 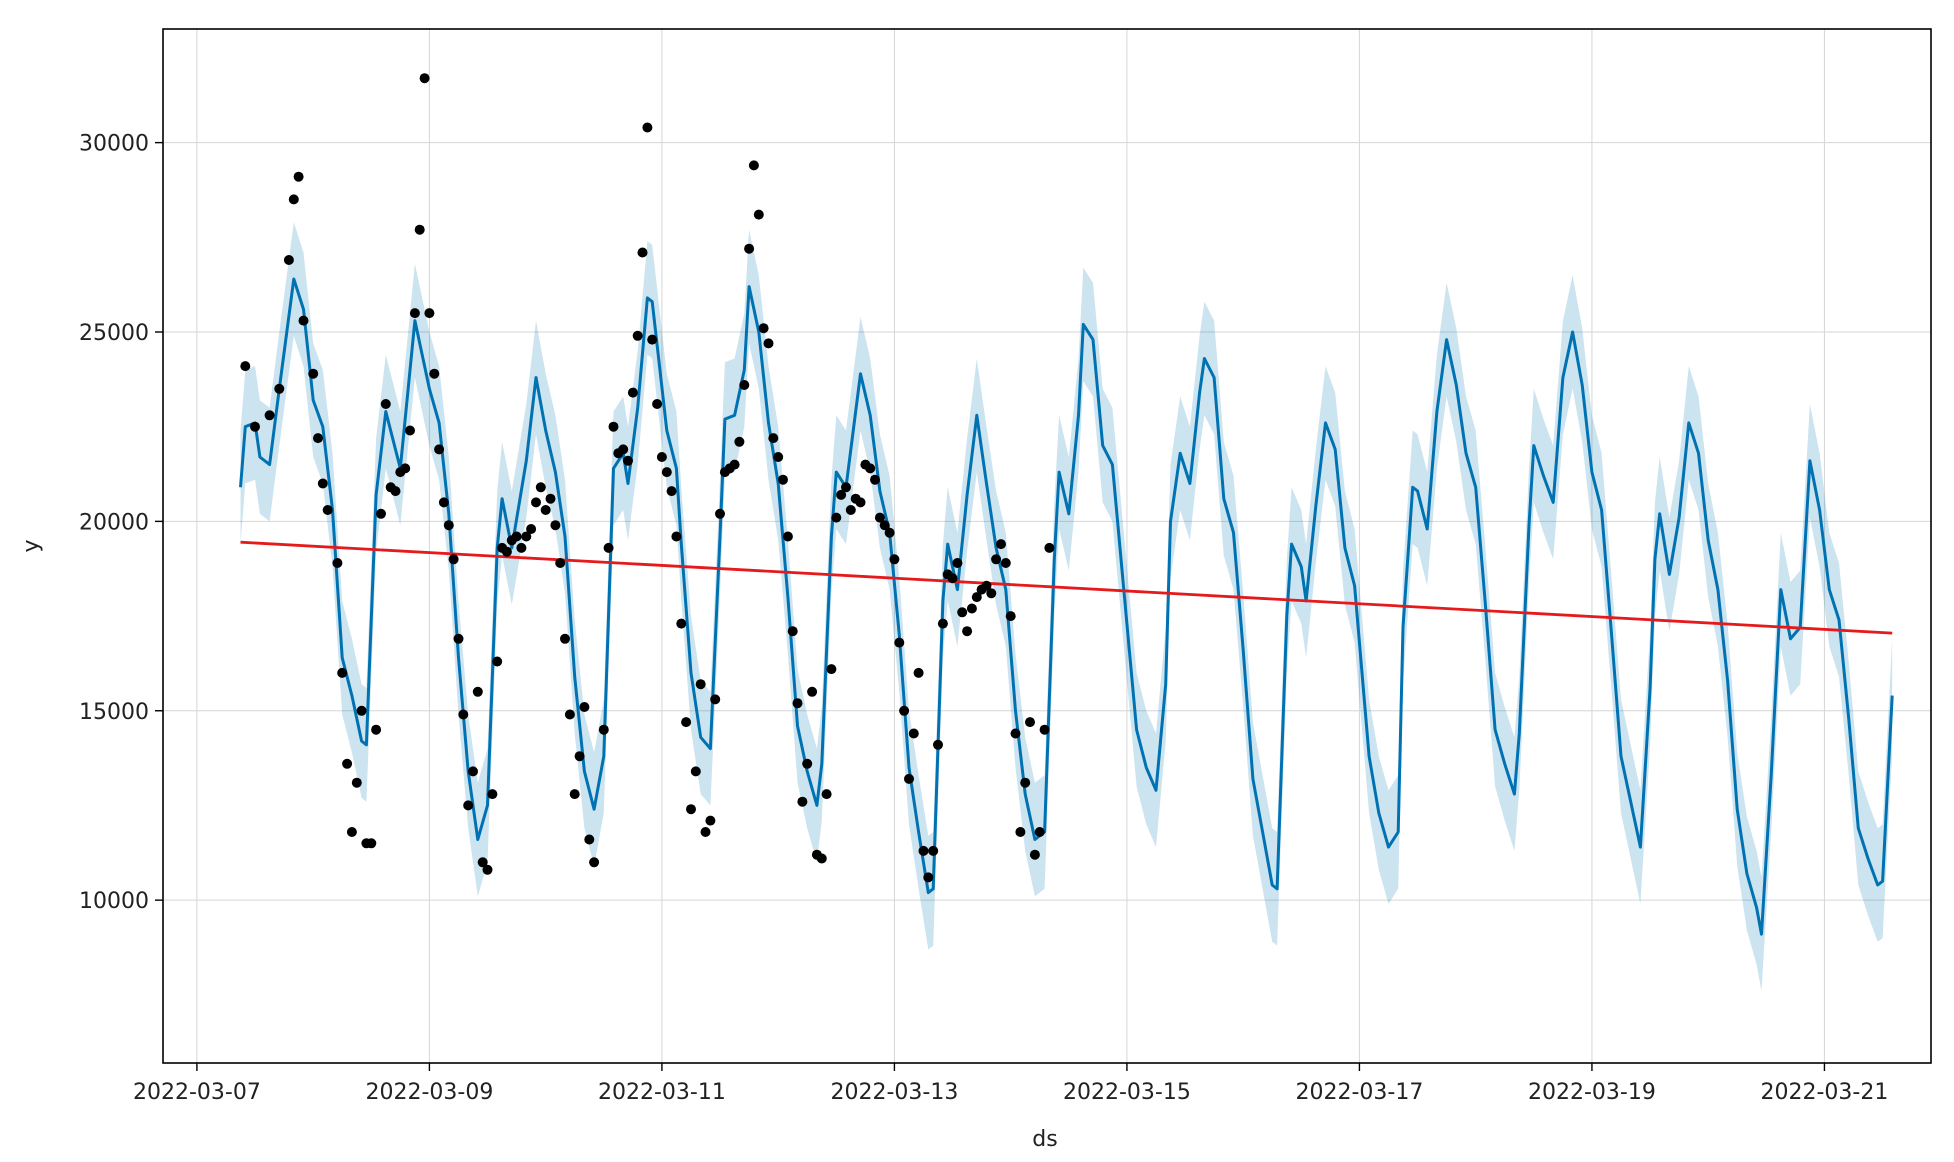 What do you see at coordinates (1044, 1139) in the screenshot?
I see `x-axis-label: ds` at bounding box center [1044, 1139].